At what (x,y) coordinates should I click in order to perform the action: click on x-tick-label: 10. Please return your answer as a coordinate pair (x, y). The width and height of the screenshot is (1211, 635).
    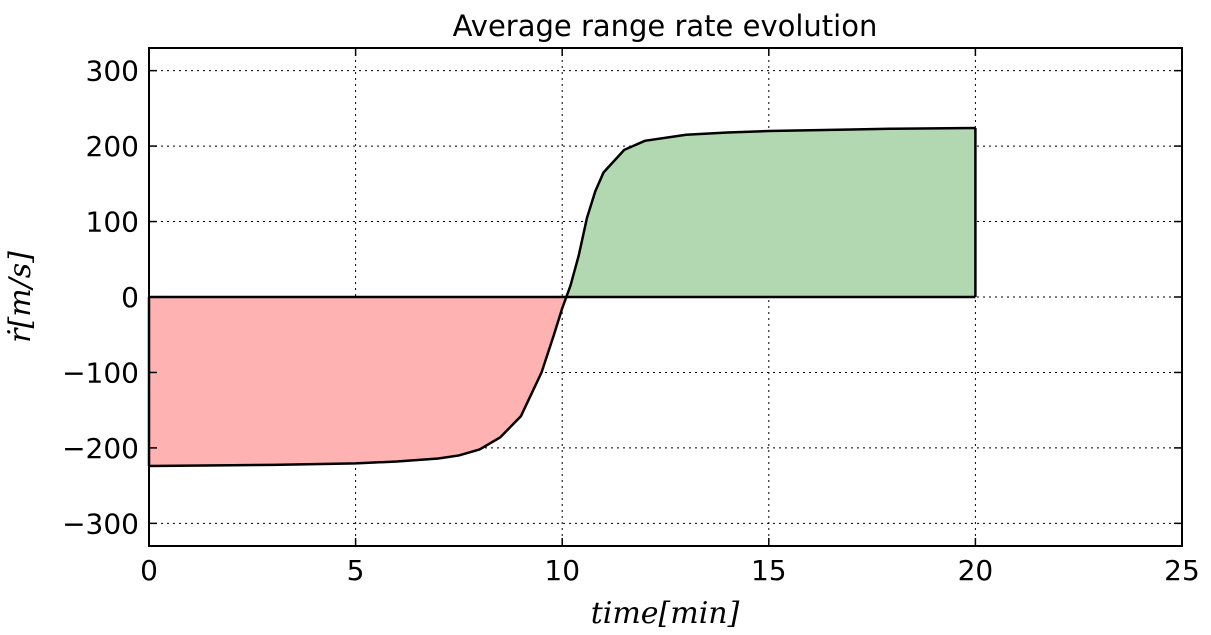
    Looking at the image, I should click on (562, 570).